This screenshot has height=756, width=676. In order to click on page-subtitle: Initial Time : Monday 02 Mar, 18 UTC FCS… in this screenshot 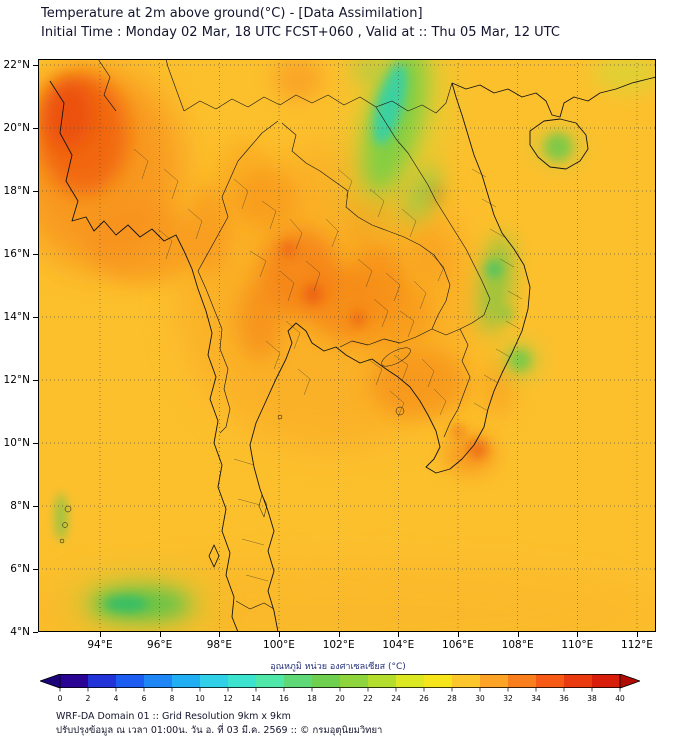, I will do `click(300, 32)`.